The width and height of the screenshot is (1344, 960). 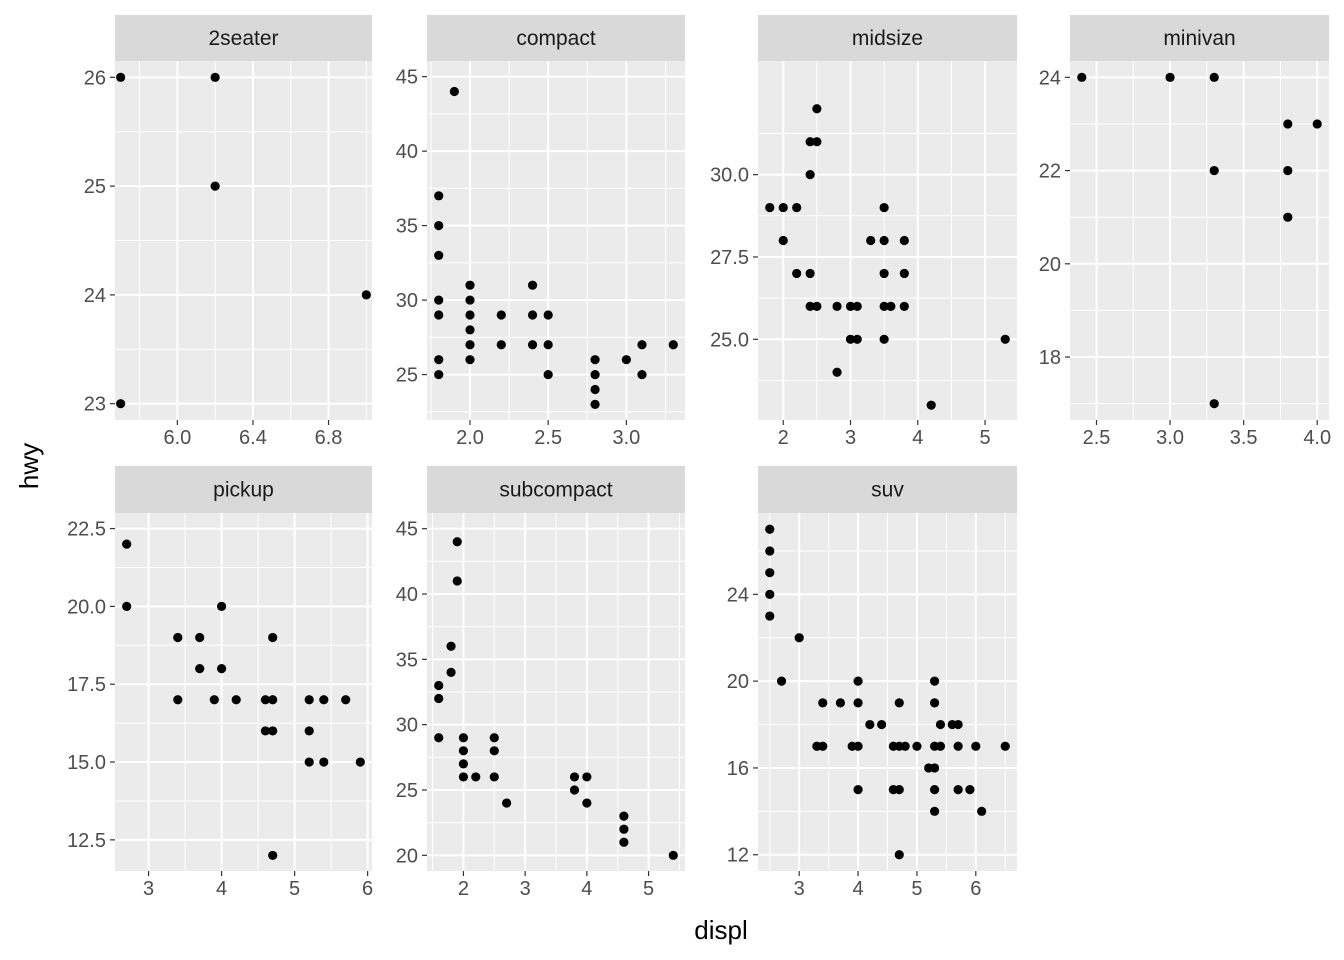 I want to click on x-tick-label: 3, so click(x=799, y=889).